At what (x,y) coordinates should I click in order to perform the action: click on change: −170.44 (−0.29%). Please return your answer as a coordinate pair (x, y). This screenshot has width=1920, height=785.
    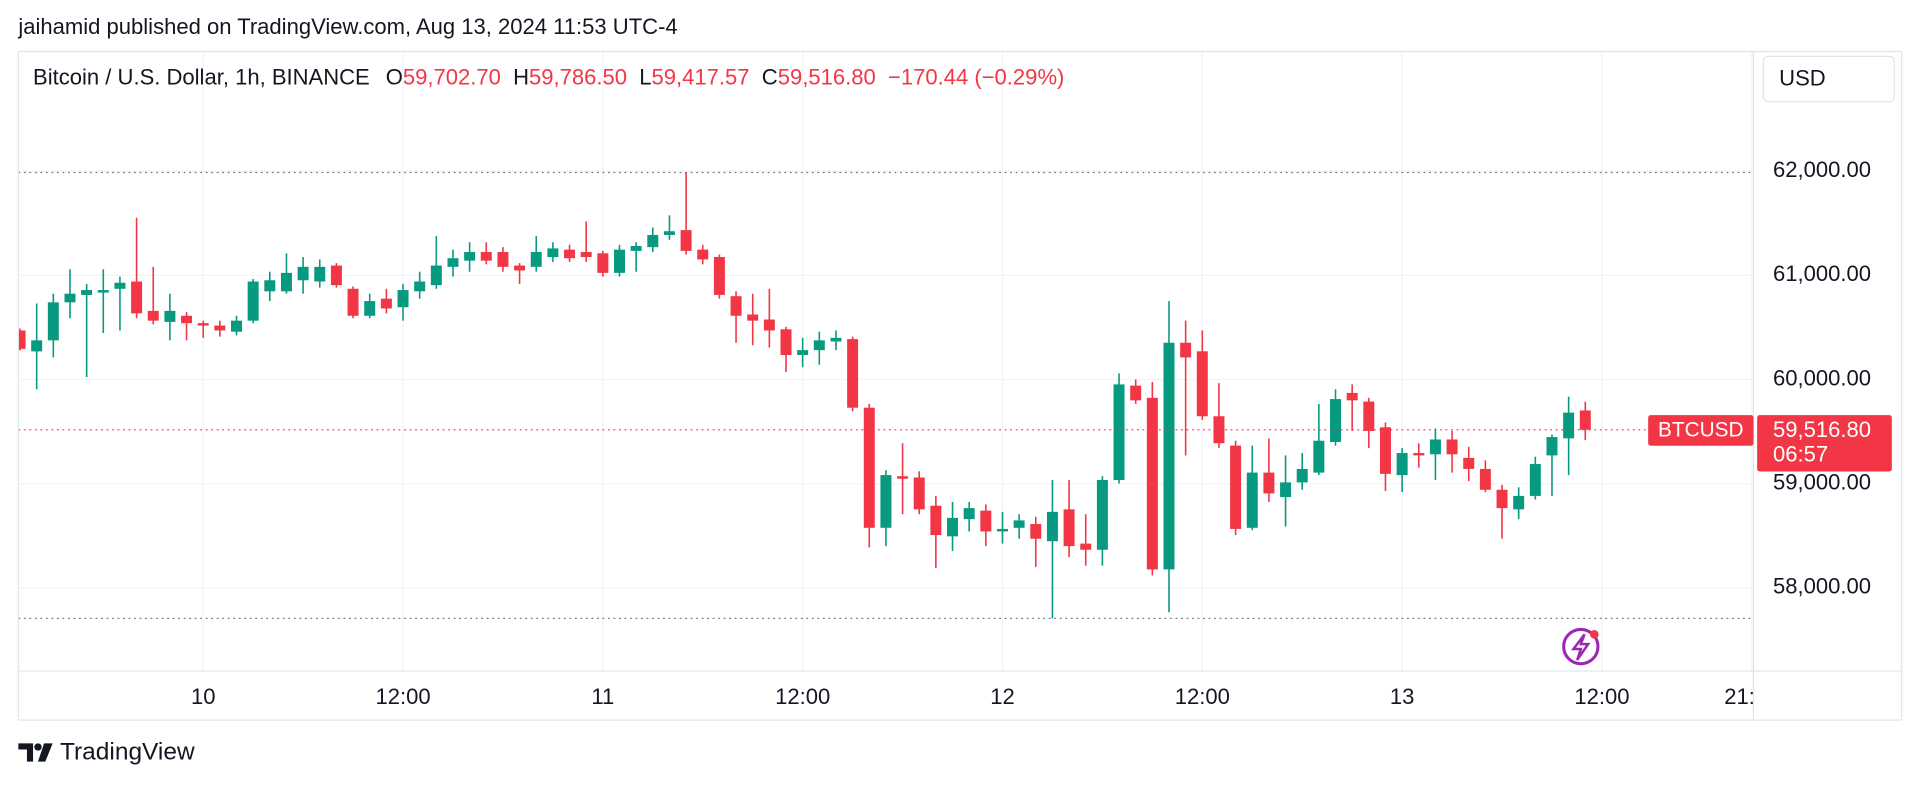
    Looking at the image, I should click on (976, 76).